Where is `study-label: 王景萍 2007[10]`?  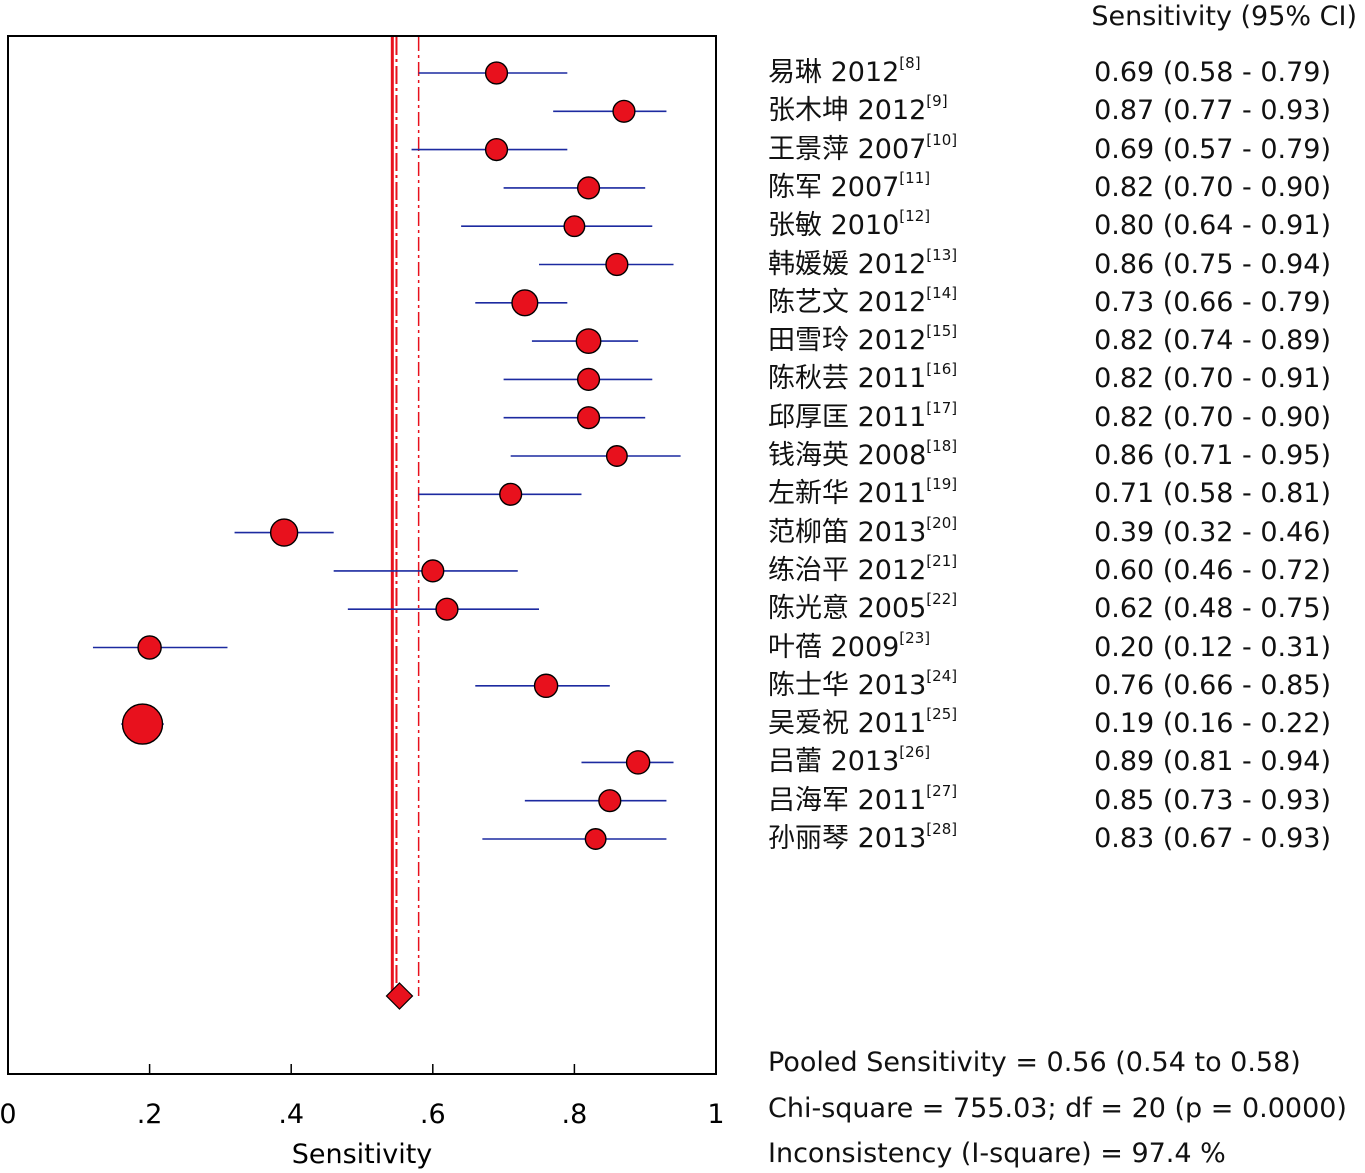 study-label: 王景萍 2007[10] is located at coordinates (863, 149).